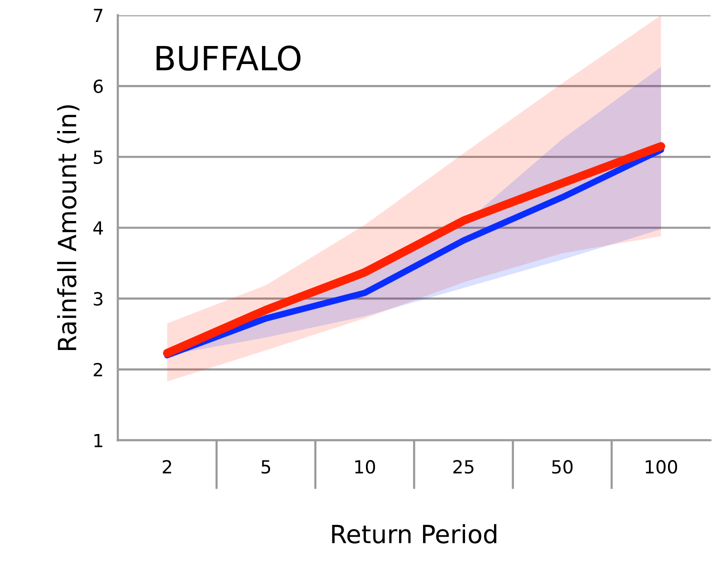  Describe the element at coordinates (228, 58) in the screenshot. I see `text: BUFFALO` at that location.